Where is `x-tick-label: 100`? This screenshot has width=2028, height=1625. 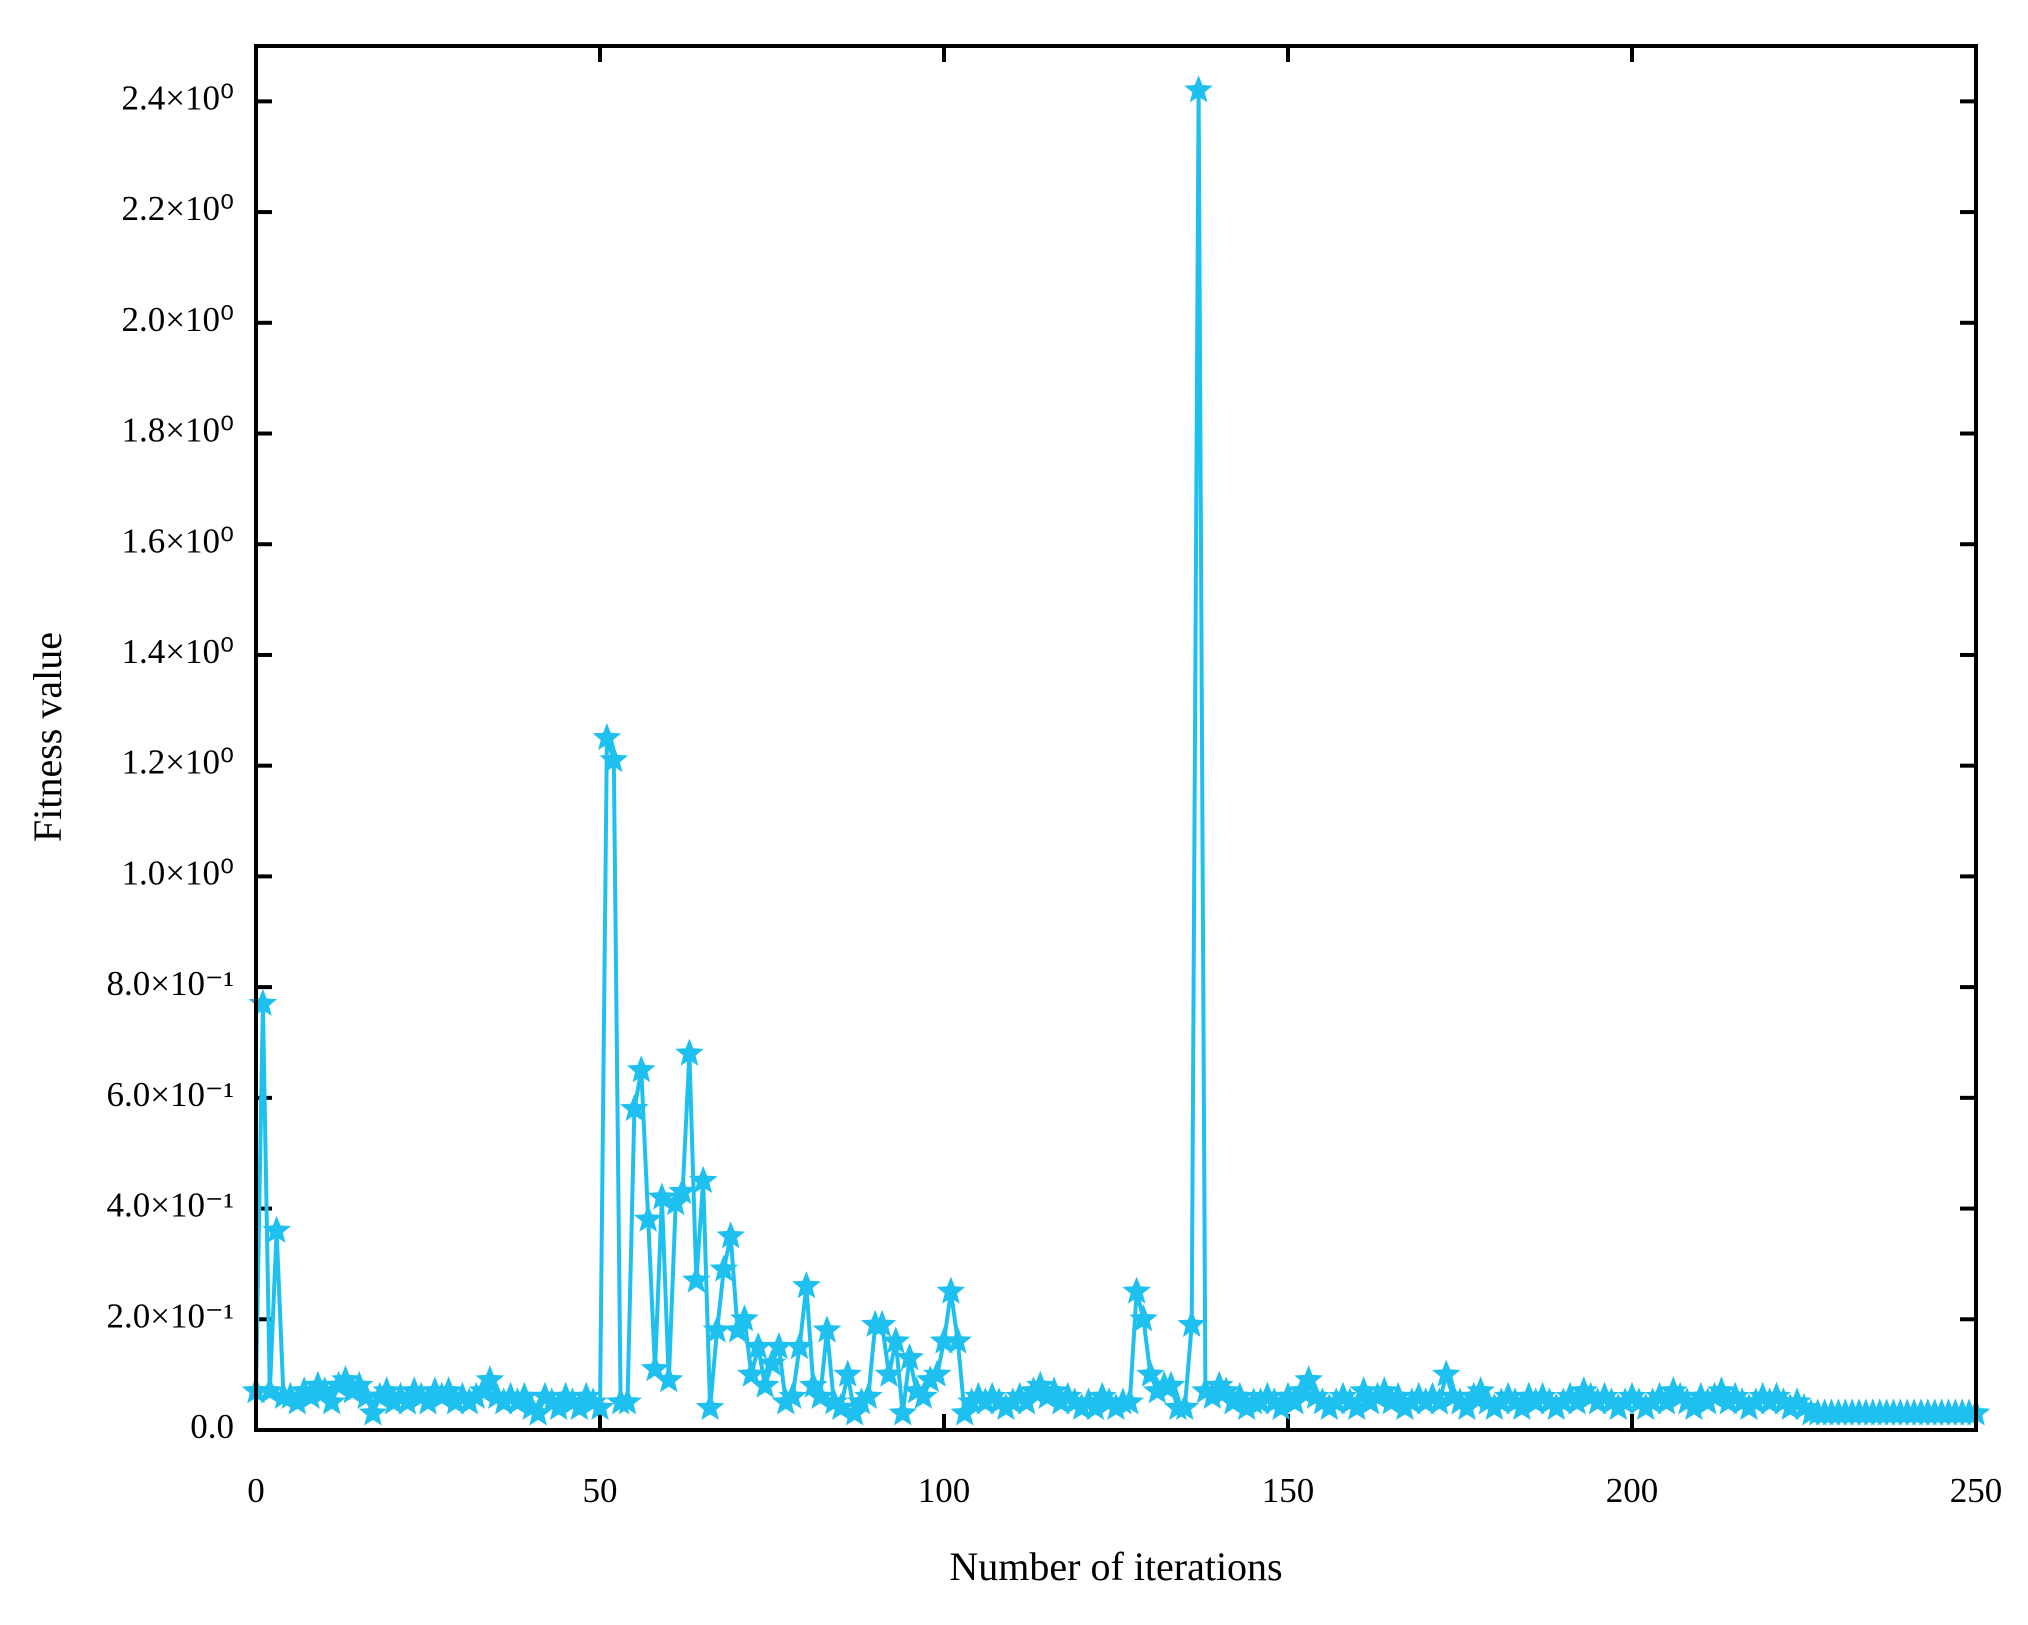
x-tick-label: 100 is located at coordinates (944, 1490).